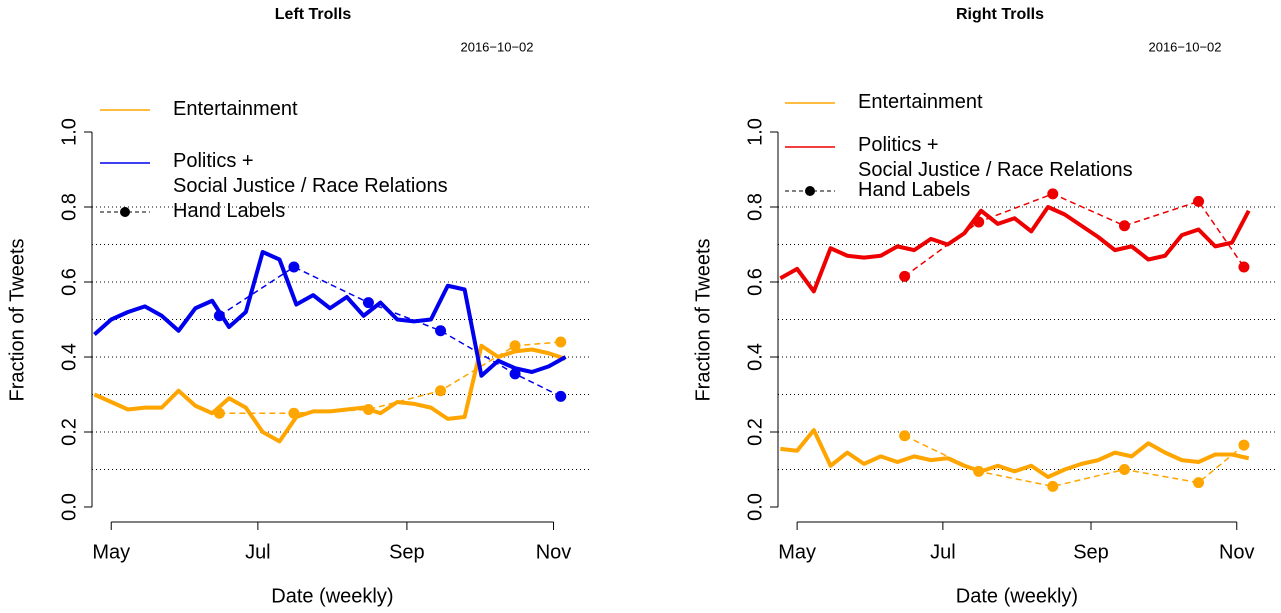  What do you see at coordinates (313, 14) in the screenshot?
I see `chart-title: Left Trolls` at bounding box center [313, 14].